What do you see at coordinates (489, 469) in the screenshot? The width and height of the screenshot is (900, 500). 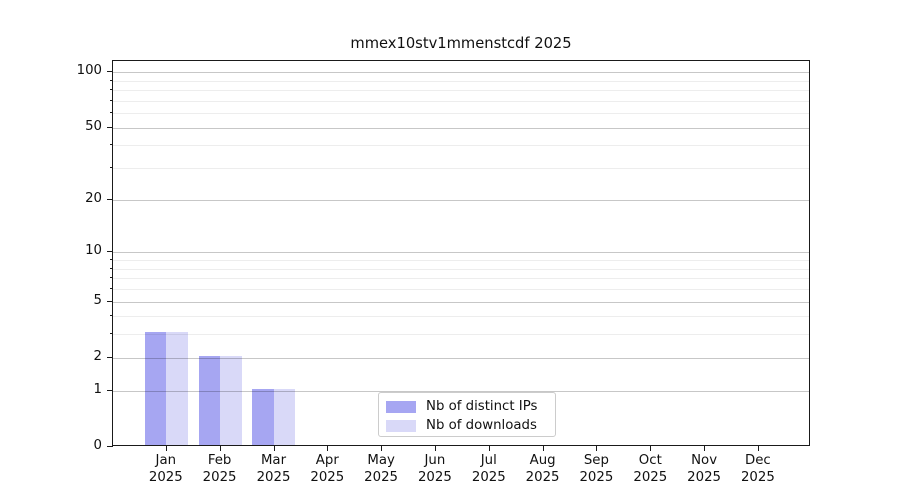 I see `x-tick-label: Jul 2025` at bounding box center [489, 469].